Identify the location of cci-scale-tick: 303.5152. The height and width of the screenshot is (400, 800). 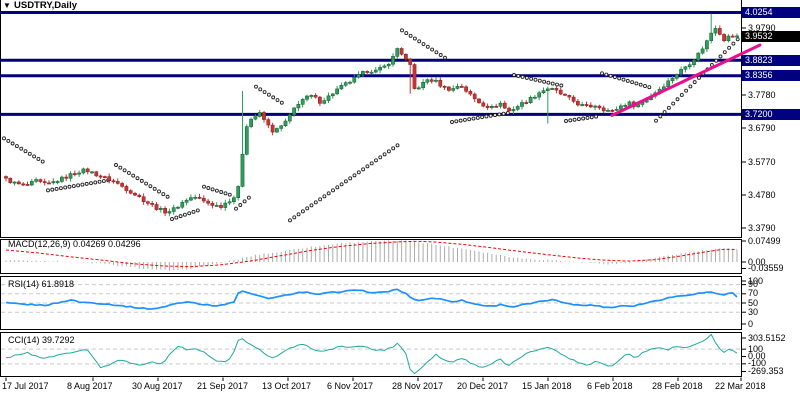
(767, 337).